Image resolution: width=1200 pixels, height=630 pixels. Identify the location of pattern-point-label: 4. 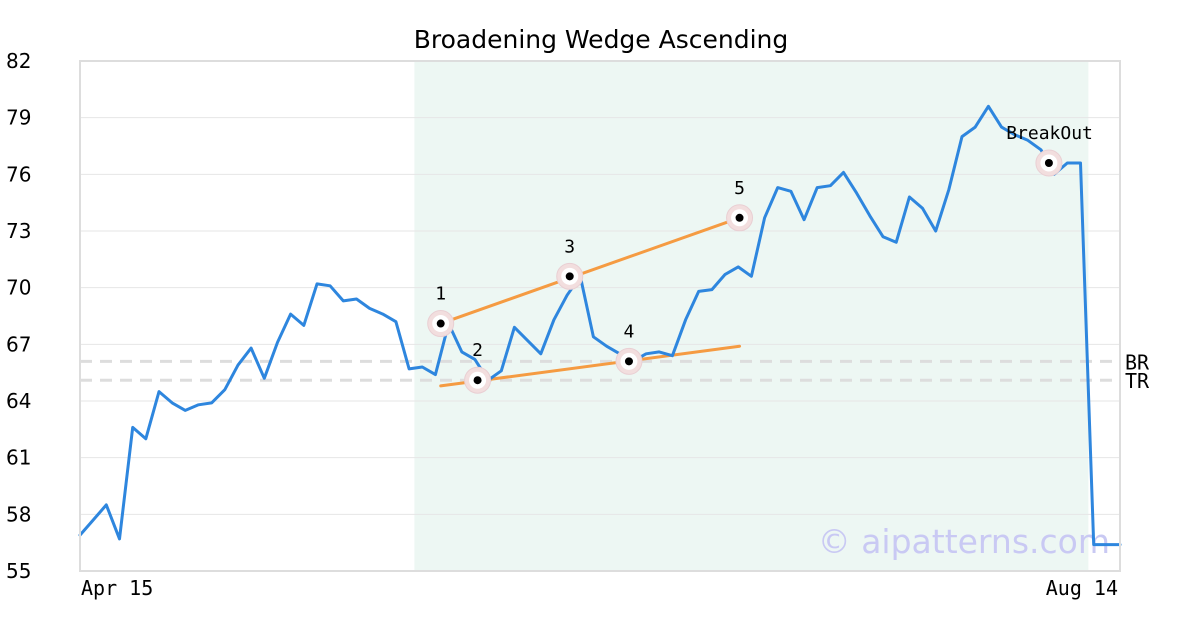
(629, 331).